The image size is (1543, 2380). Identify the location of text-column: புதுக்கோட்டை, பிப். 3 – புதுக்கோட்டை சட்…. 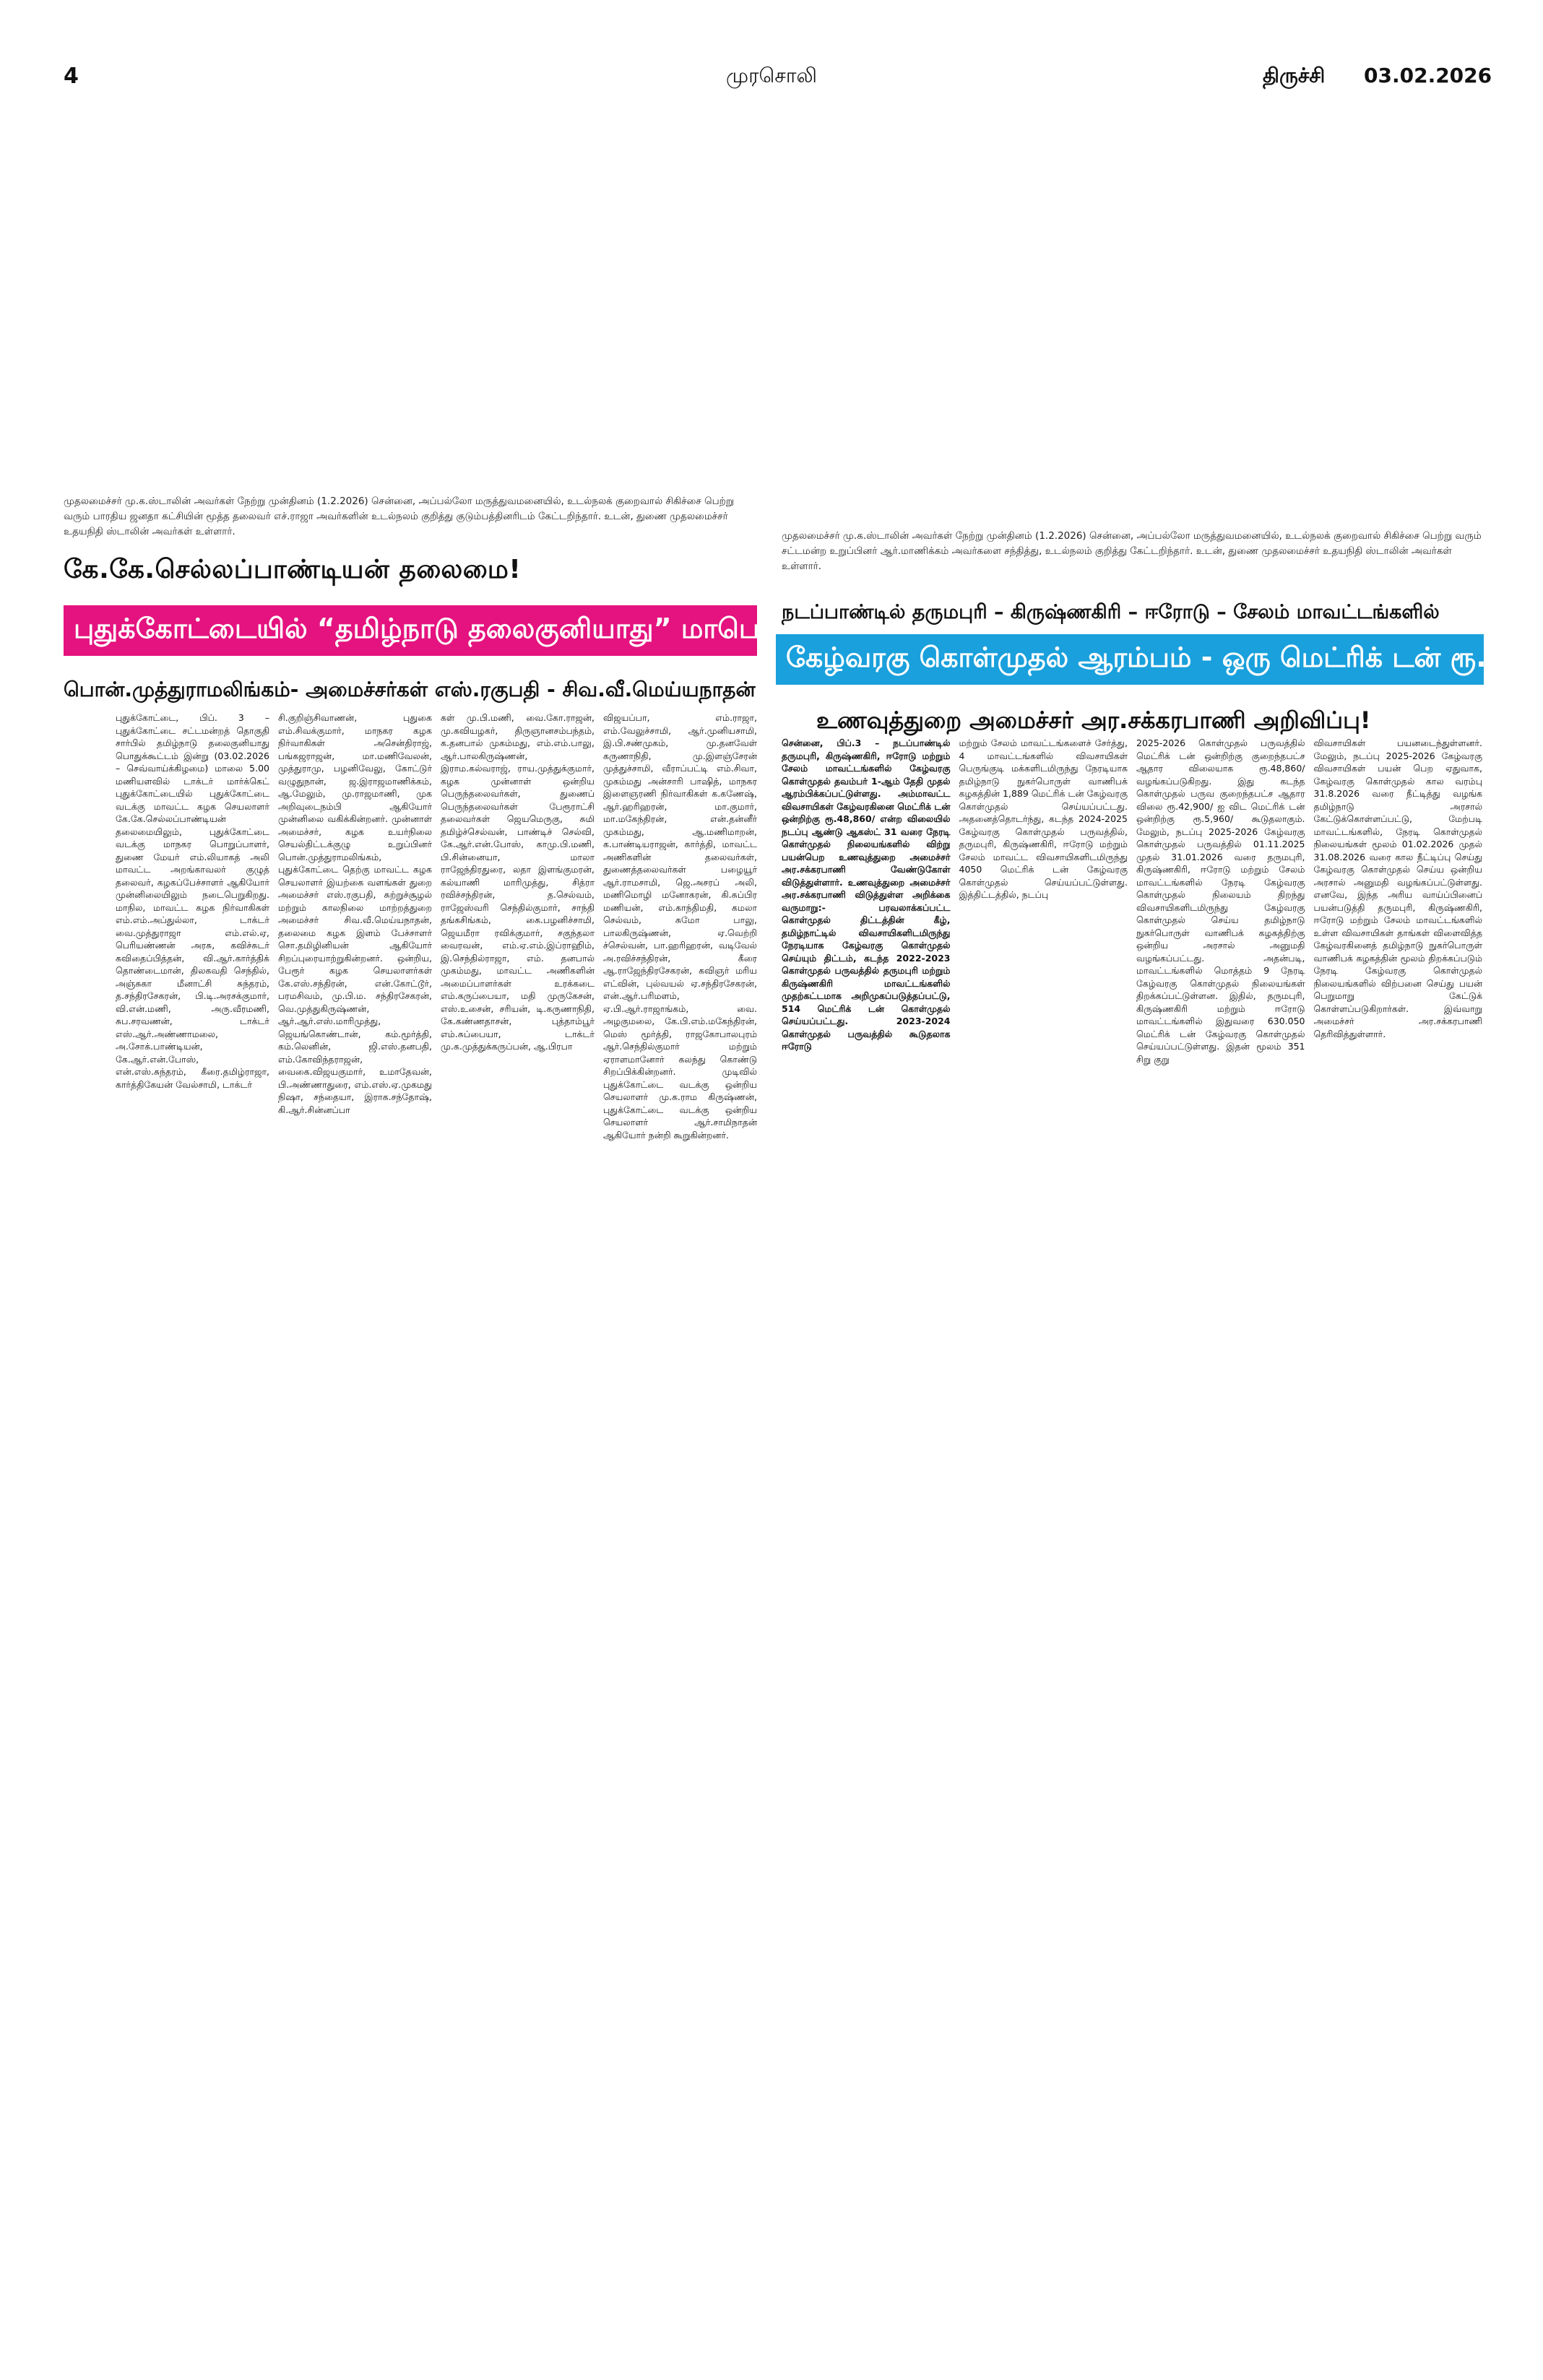
(192, 901).